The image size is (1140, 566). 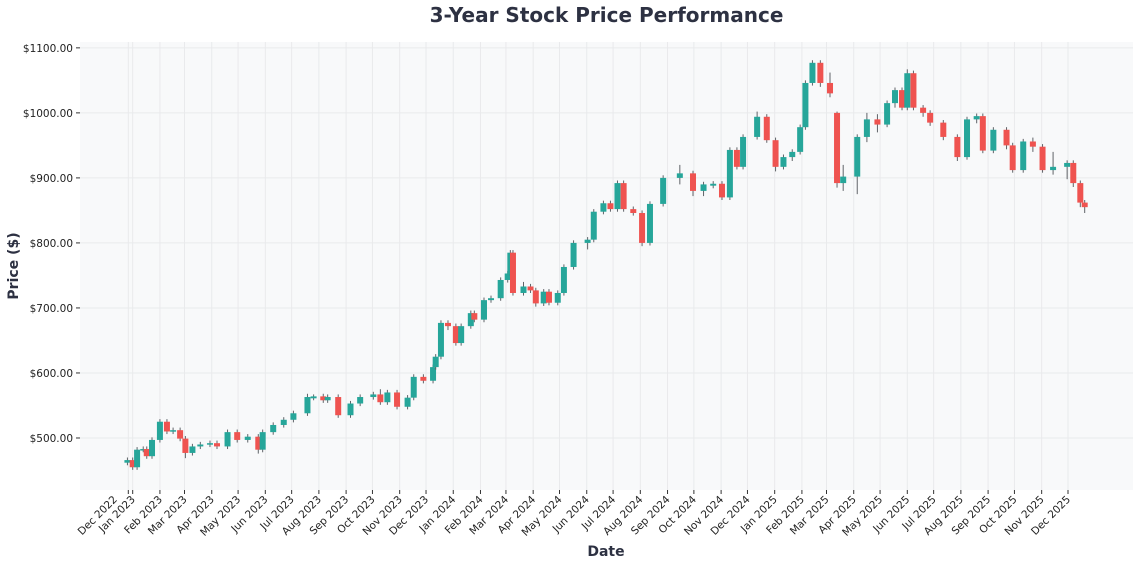 I want to click on y-tick-label: $800.00, so click(x=51, y=244).